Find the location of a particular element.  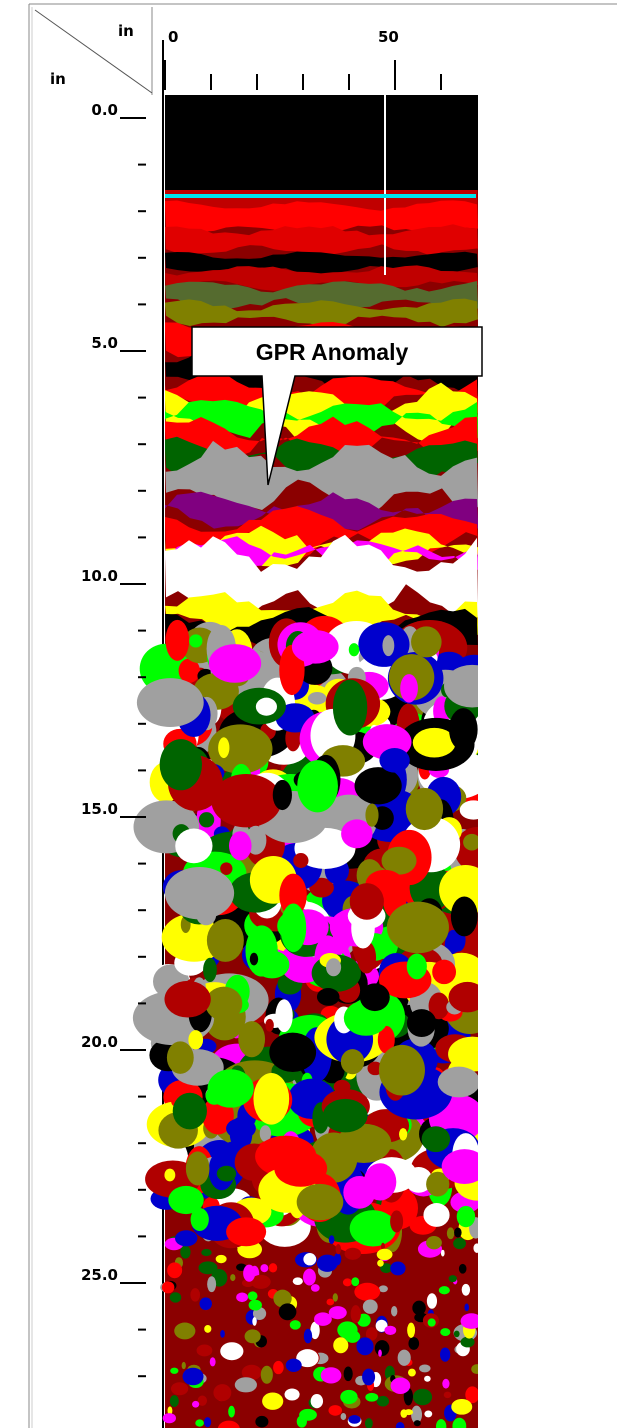

y-tick-label: 10.0 is located at coordinates (99, 576).